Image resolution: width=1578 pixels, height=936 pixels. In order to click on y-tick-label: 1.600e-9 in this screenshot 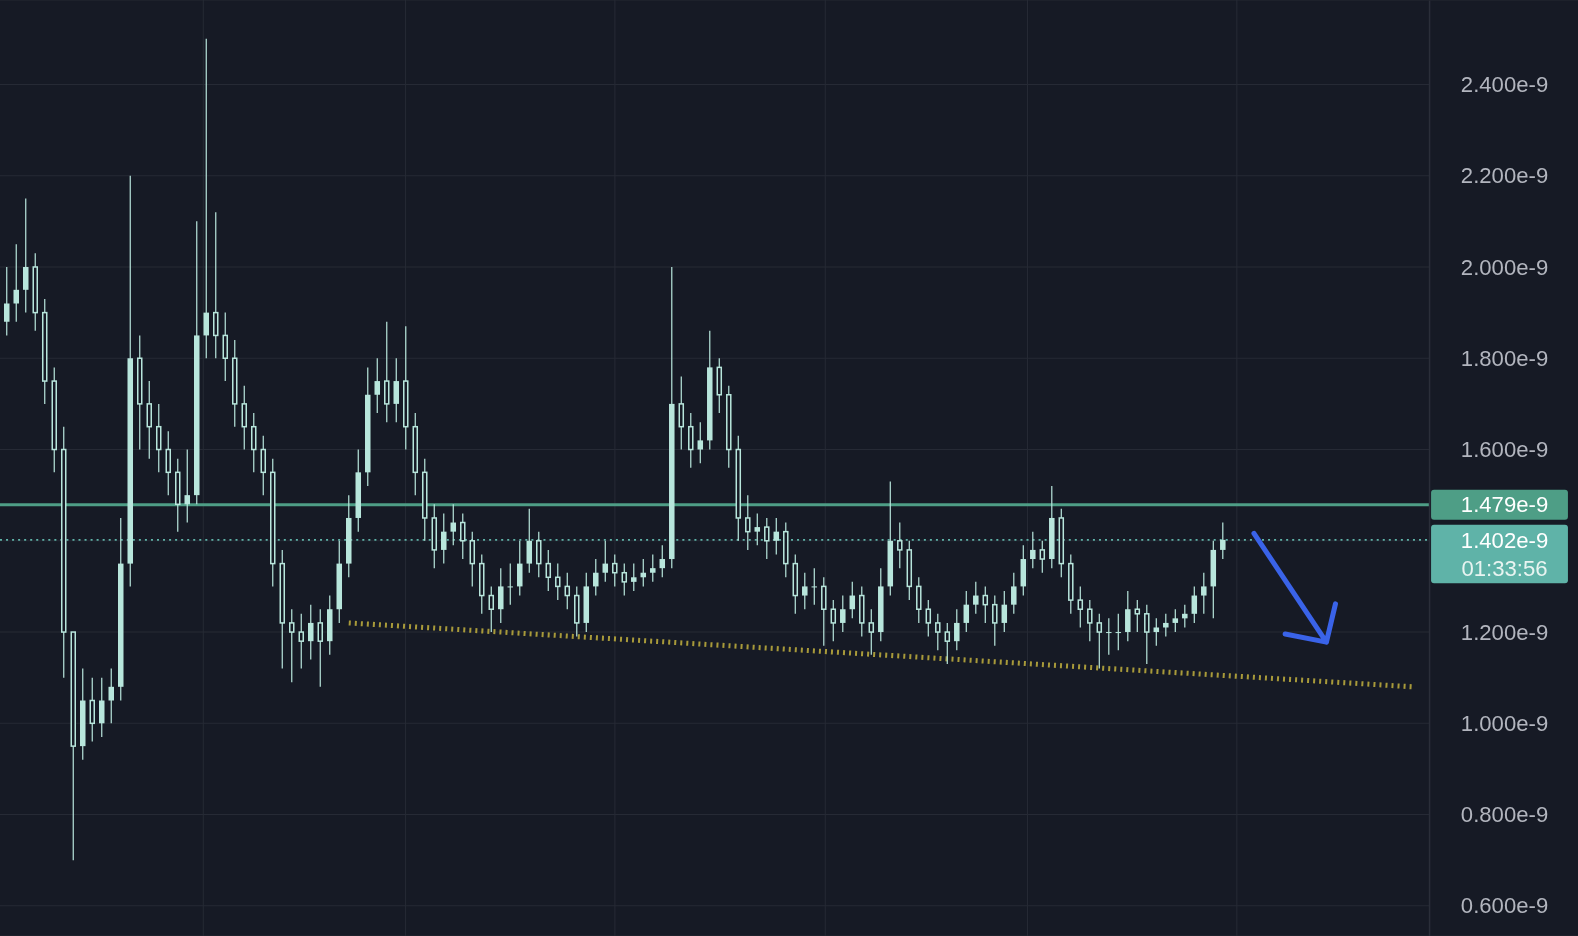, I will do `click(1504, 450)`.